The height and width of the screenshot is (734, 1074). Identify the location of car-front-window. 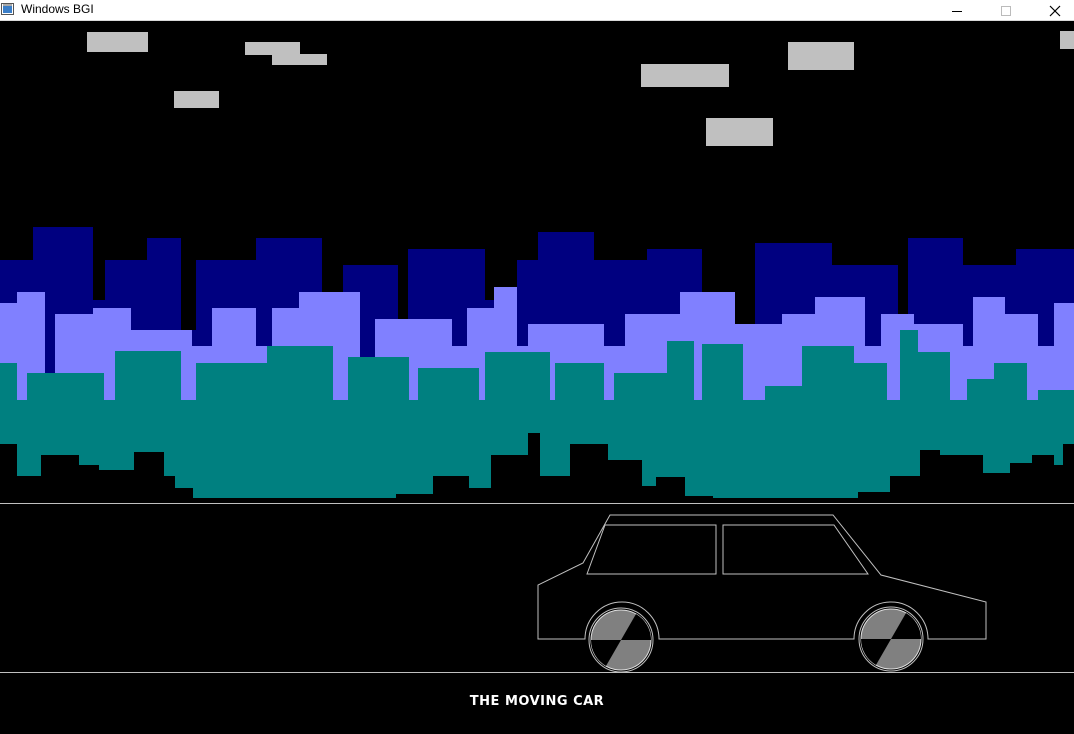
(795, 549).